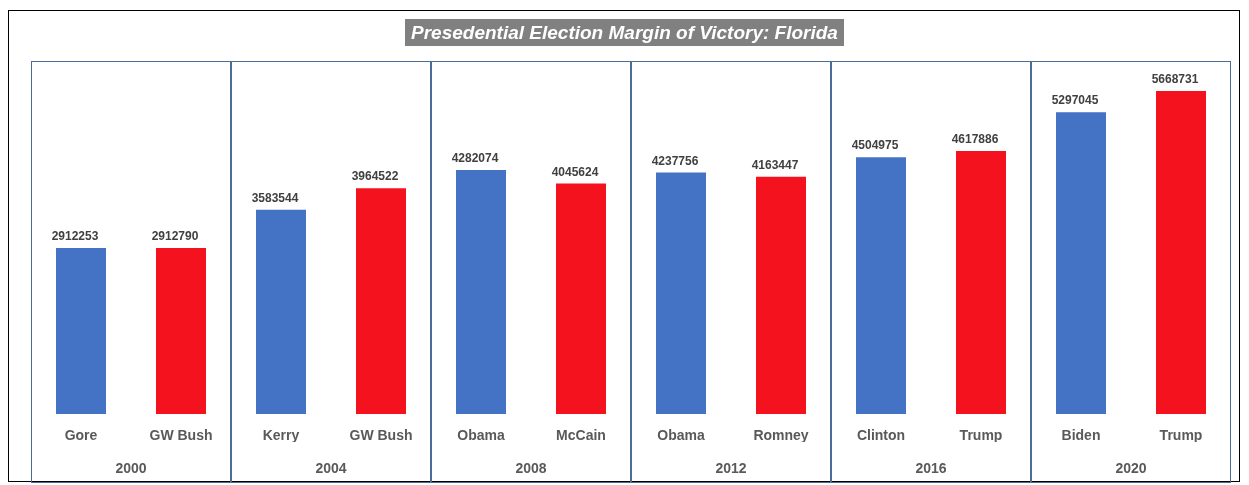 The image size is (1249, 485). Describe the element at coordinates (475, 158) in the screenshot. I see `data-label: 4282074` at that location.